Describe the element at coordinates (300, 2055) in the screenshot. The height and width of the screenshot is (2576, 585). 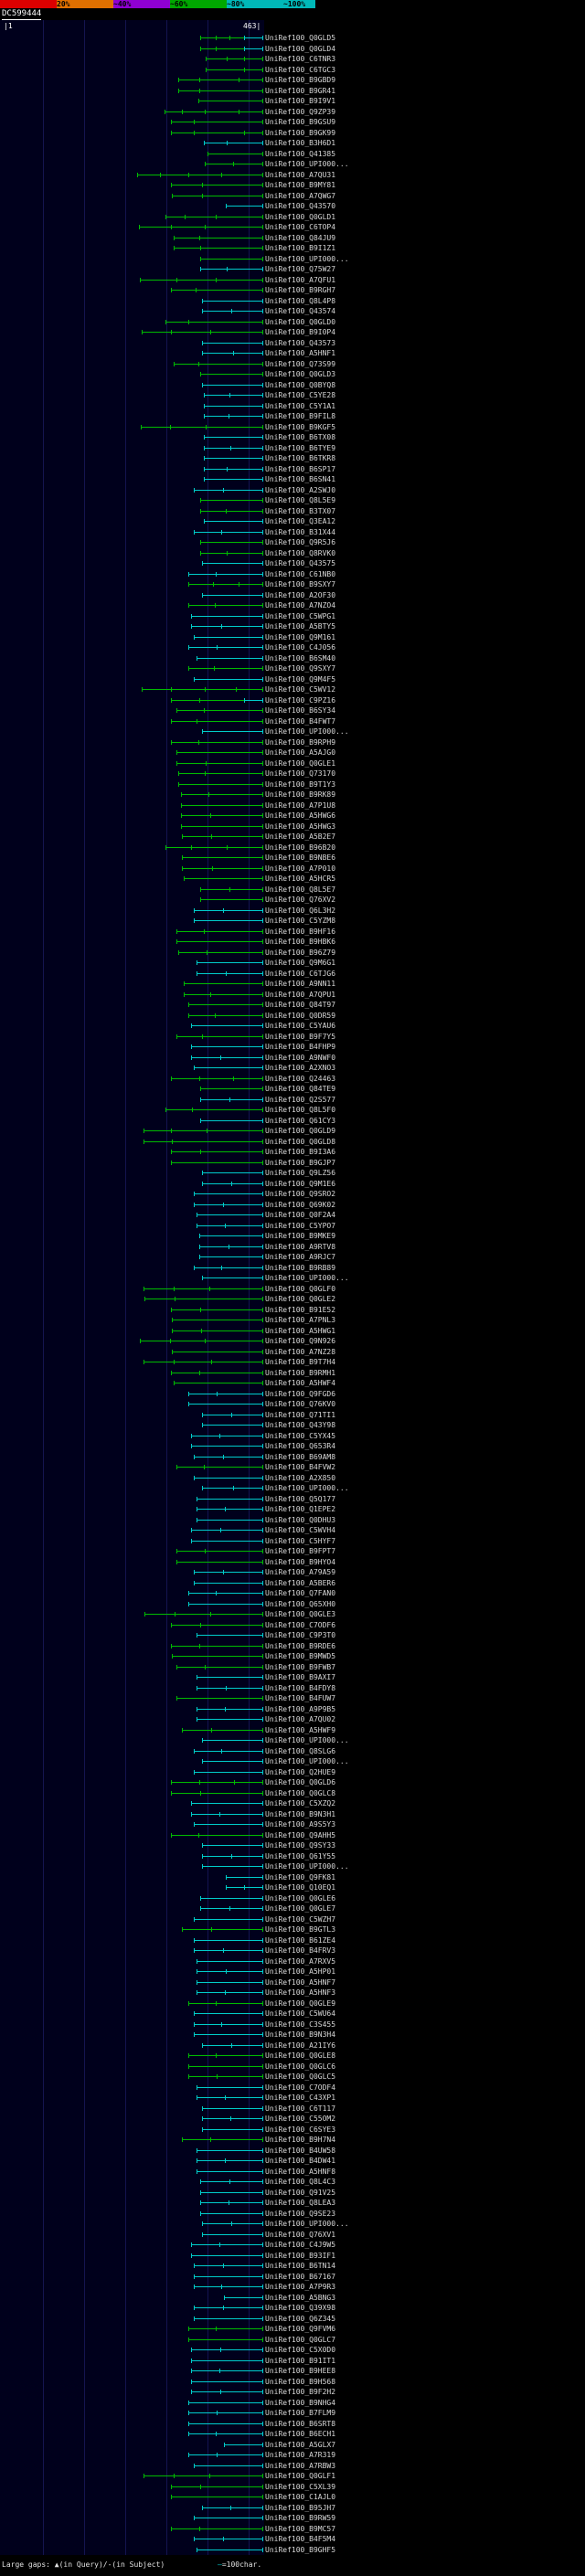
I see `hit-label: UniRef100_Q0GLE8` at that location.